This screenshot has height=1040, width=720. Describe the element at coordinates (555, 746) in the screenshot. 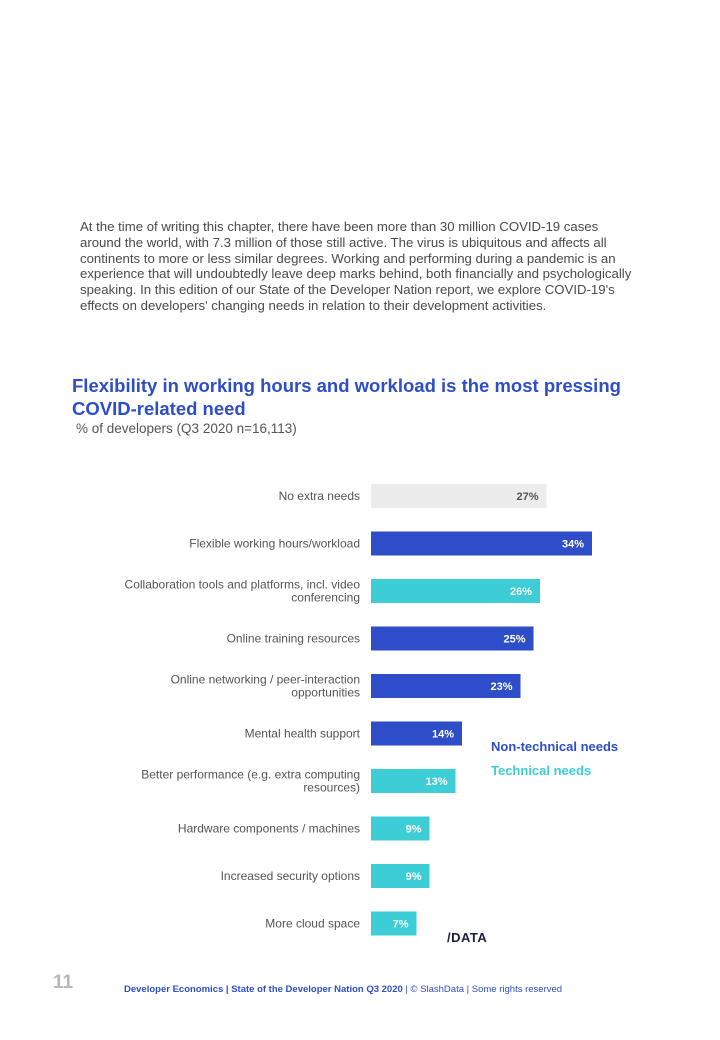

I see `legend-non-technical: Non-technical needs` at that location.